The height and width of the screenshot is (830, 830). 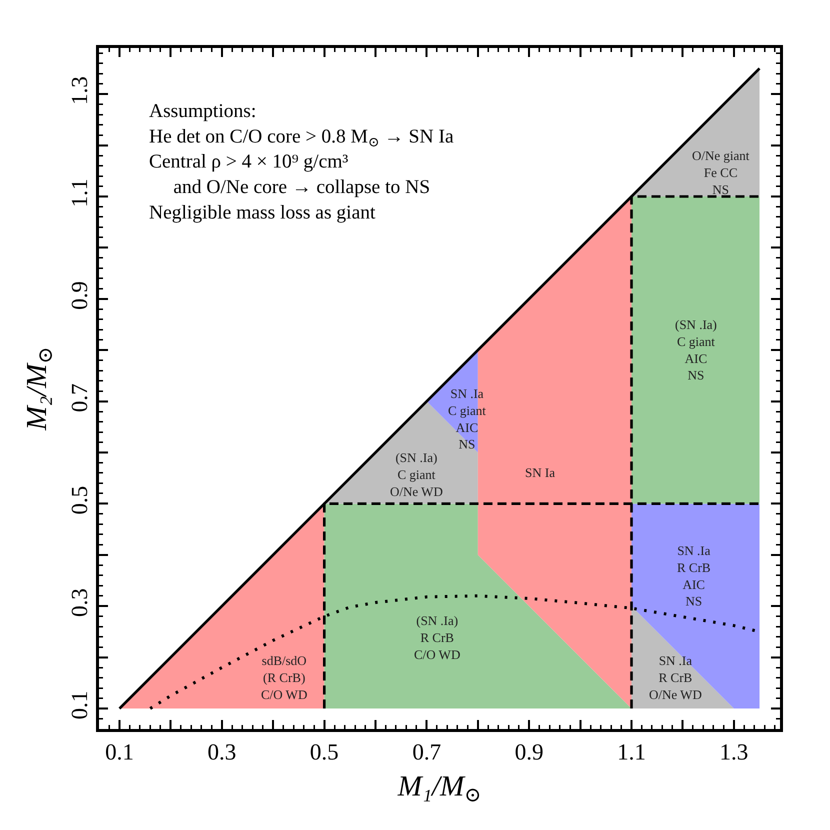 What do you see at coordinates (540, 472) in the screenshot?
I see `annotation: SN Ia` at bounding box center [540, 472].